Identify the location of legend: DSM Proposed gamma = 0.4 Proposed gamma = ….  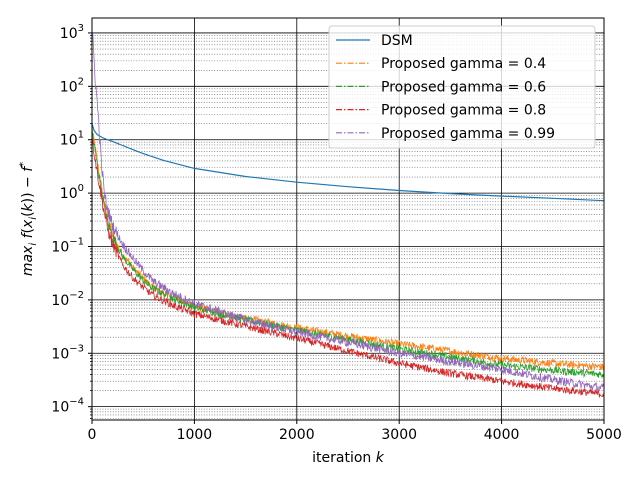
(462, 87).